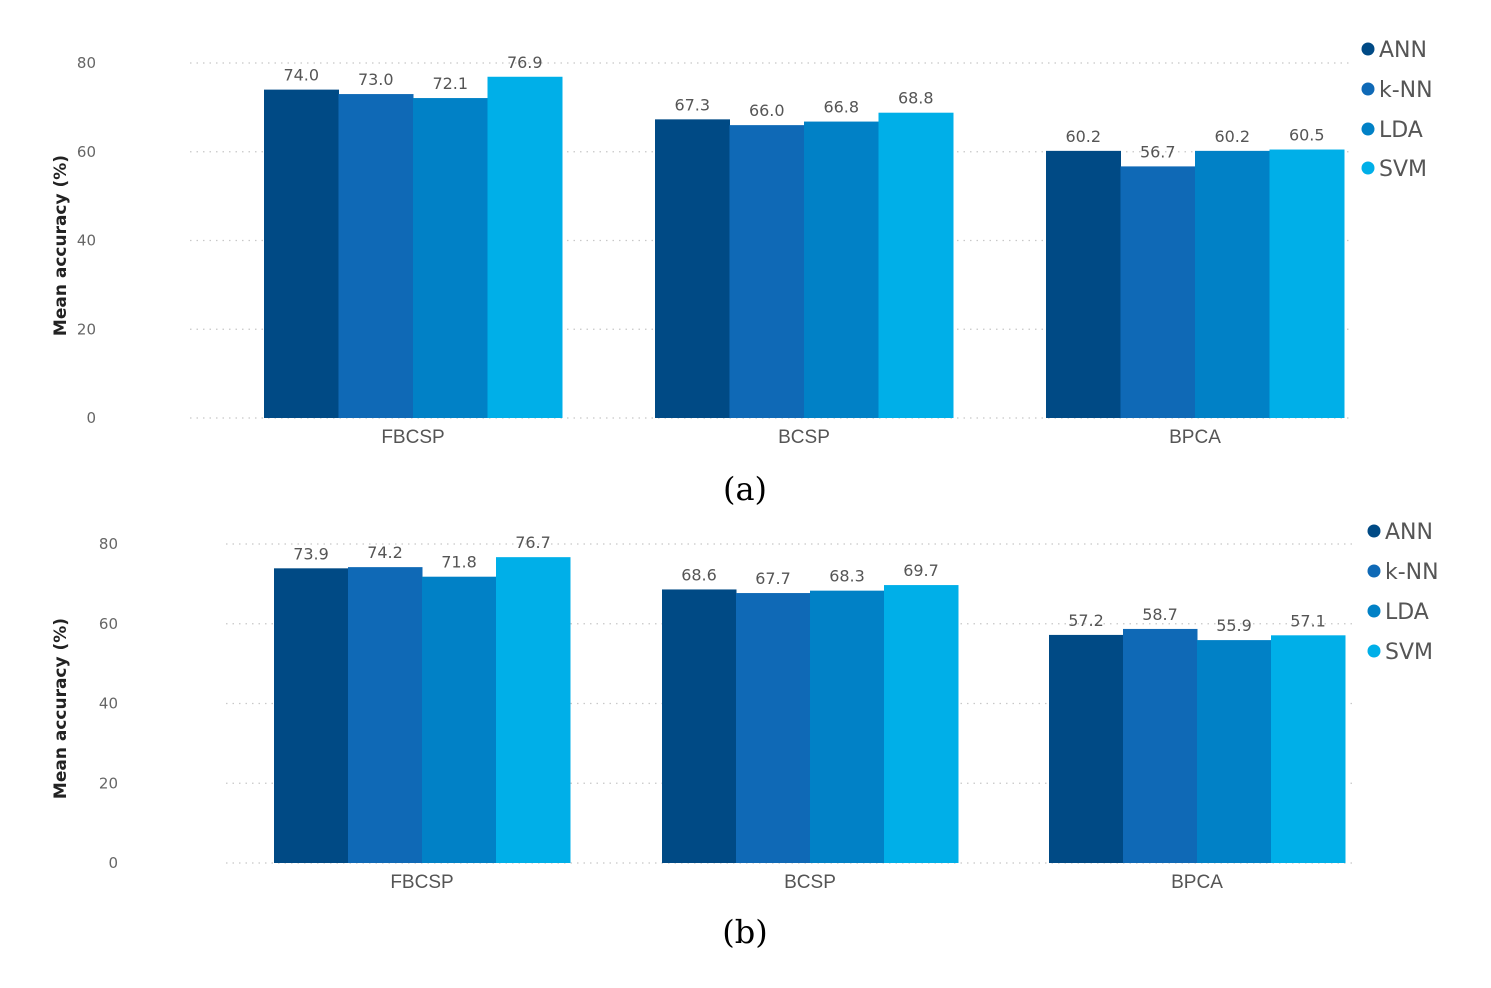 The width and height of the screenshot is (1491, 988). Describe the element at coordinates (385, 552) in the screenshot. I see `data-label: 74.2` at that location.